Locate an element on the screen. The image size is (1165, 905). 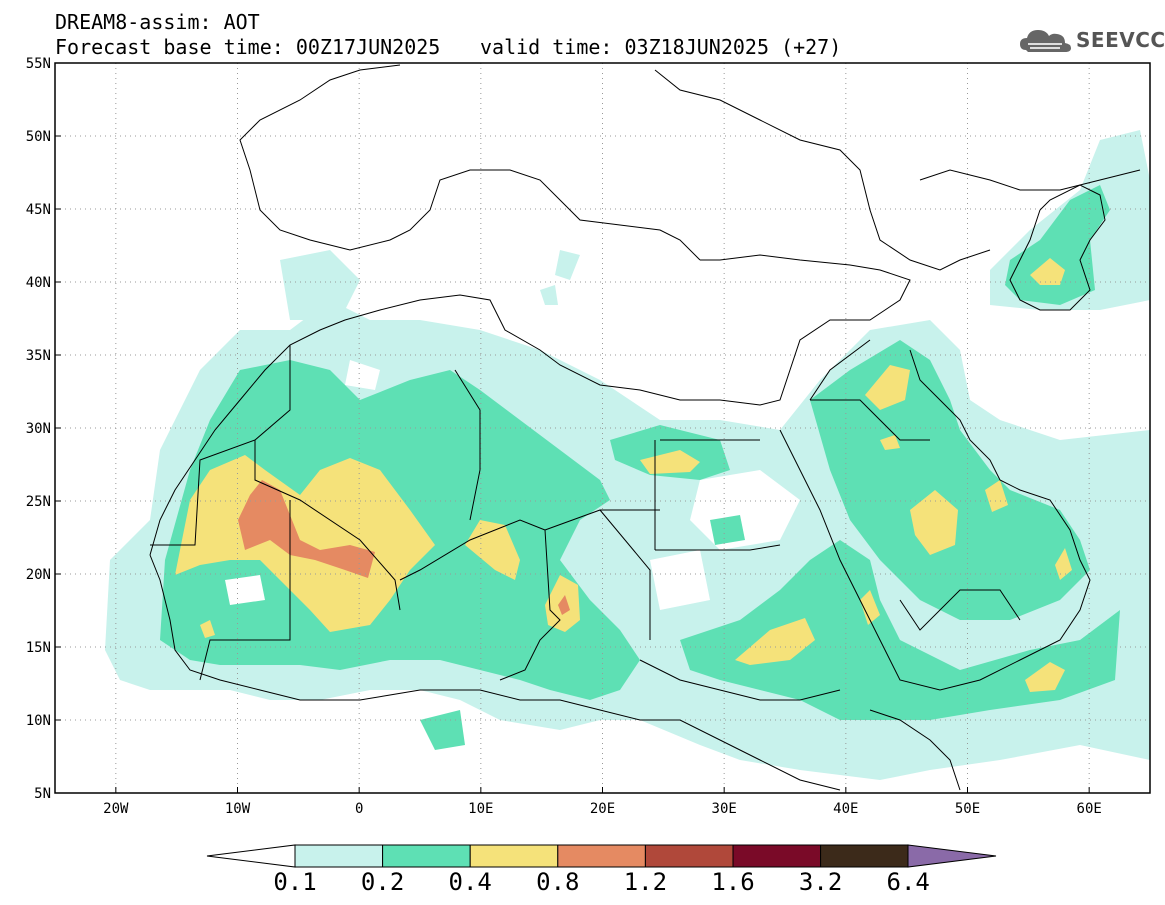
y-tick-label: 10N is located at coordinates (38, 721).